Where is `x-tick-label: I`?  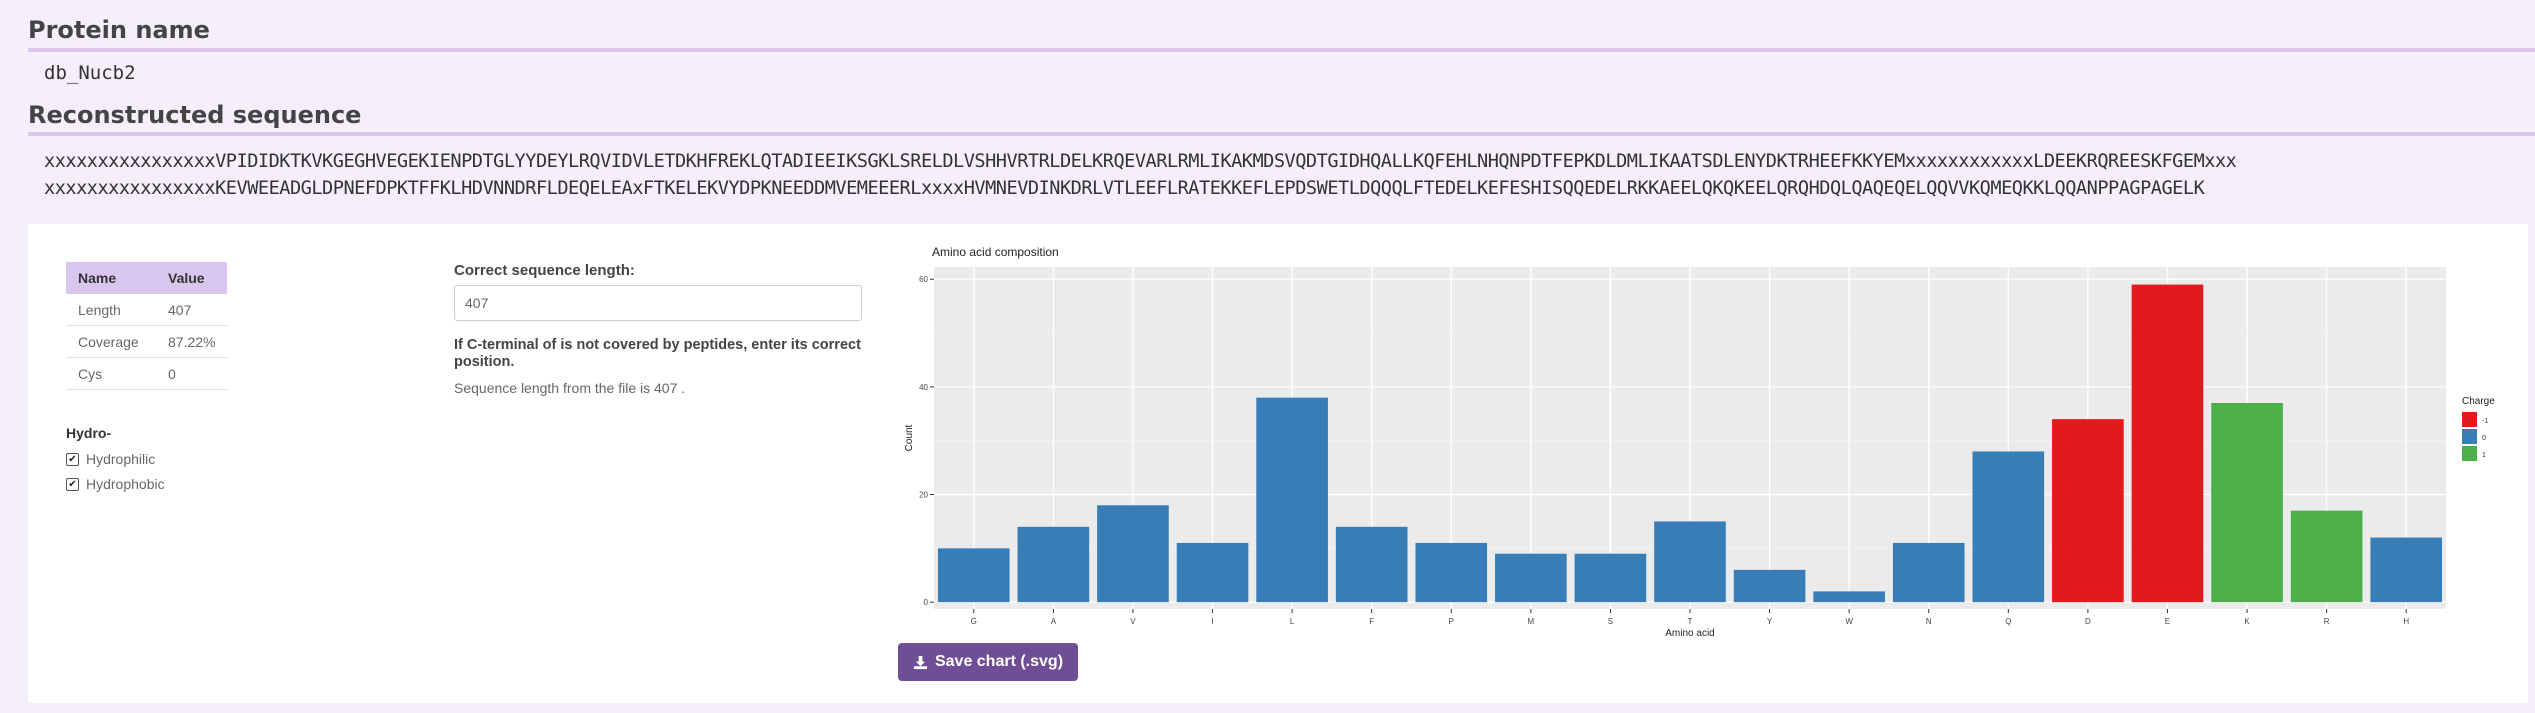 x-tick-label: I is located at coordinates (1212, 621).